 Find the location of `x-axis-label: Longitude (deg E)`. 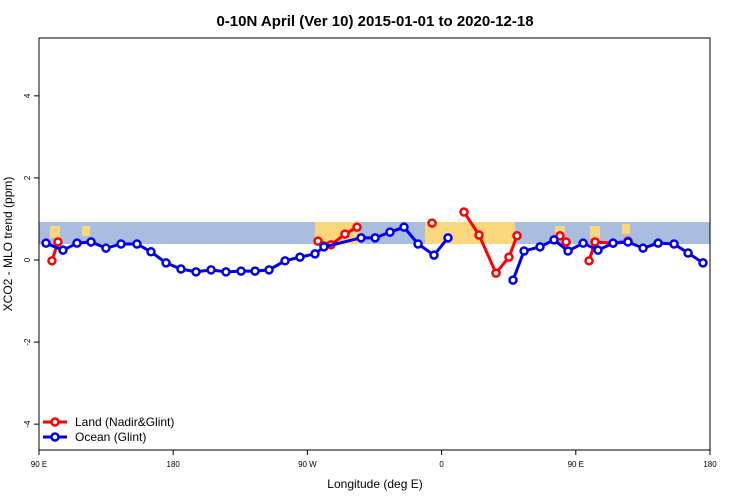

x-axis-label: Longitude (deg E) is located at coordinates (374, 484).